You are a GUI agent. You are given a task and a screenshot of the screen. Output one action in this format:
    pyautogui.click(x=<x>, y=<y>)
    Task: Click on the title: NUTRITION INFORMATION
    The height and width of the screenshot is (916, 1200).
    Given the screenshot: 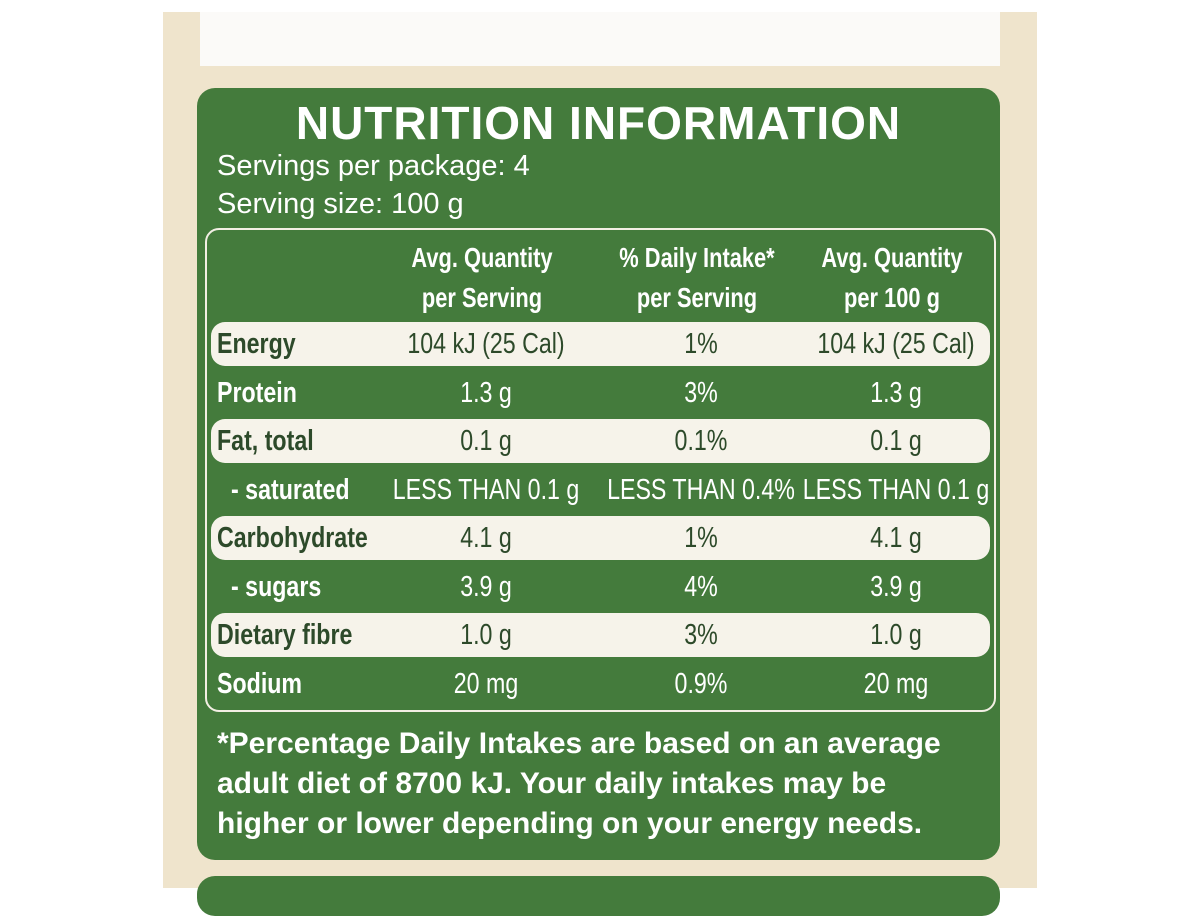 What is the action you would take?
    pyautogui.click(x=598, y=123)
    